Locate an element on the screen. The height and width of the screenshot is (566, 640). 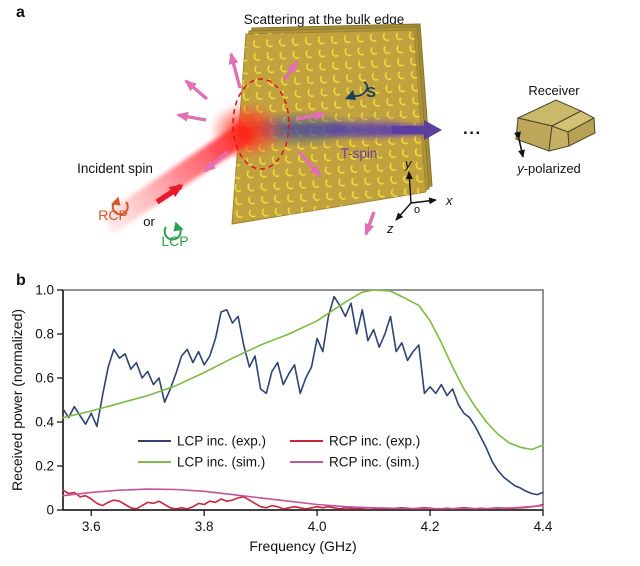
y-axis-arrow-icon is located at coordinates (409, 187).